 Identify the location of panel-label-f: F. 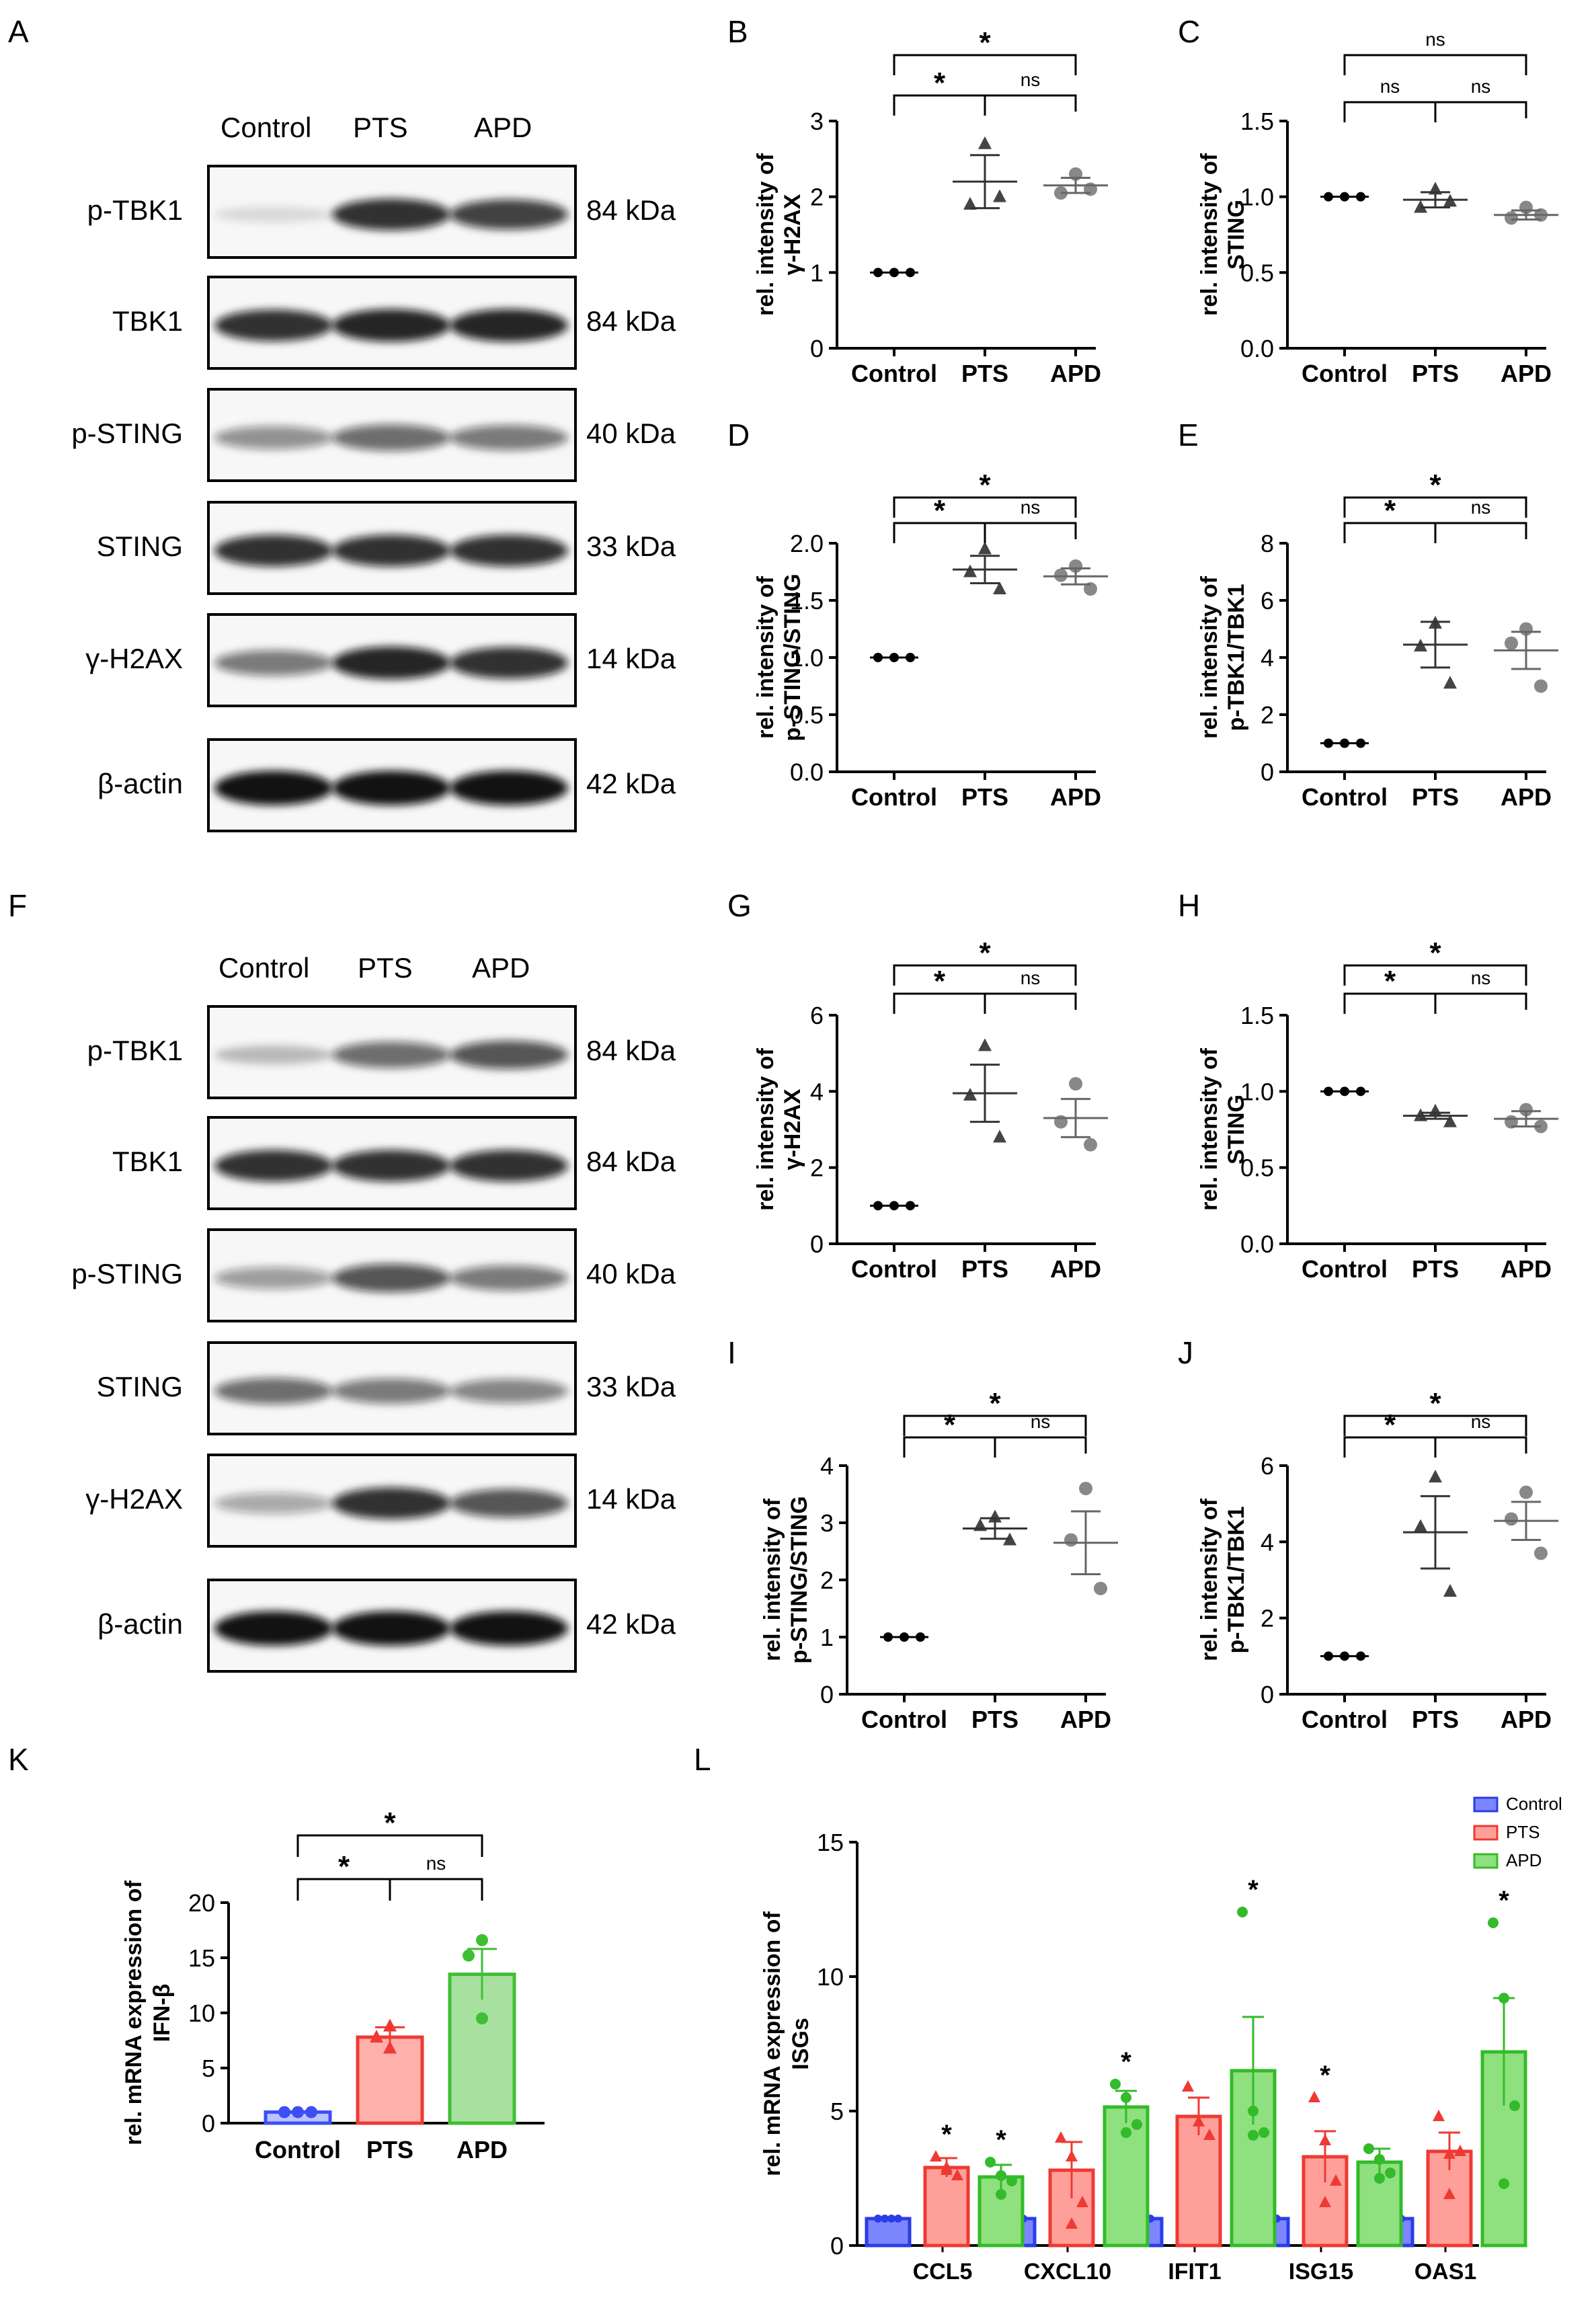
(18, 905).